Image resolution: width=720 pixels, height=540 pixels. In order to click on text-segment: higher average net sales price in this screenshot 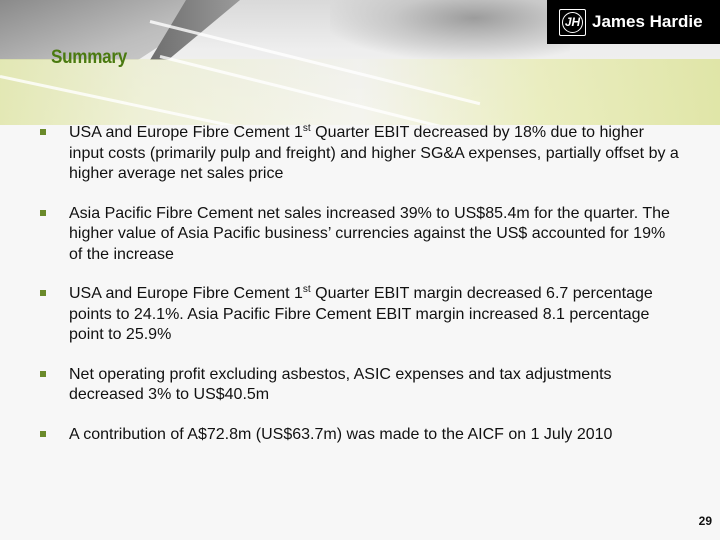, I will do `click(176, 173)`.